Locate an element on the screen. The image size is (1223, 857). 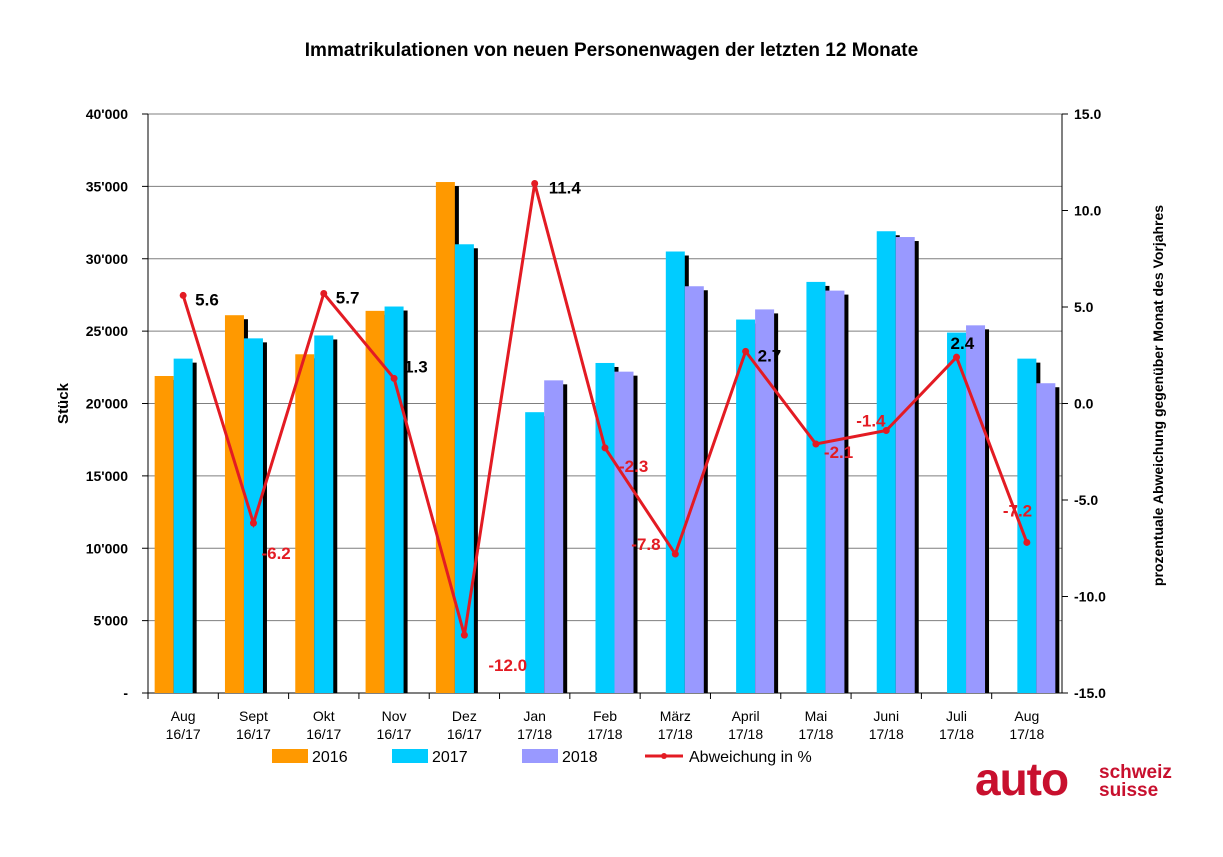
logo-line-2: suisse is located at coordinates (1129, 790).